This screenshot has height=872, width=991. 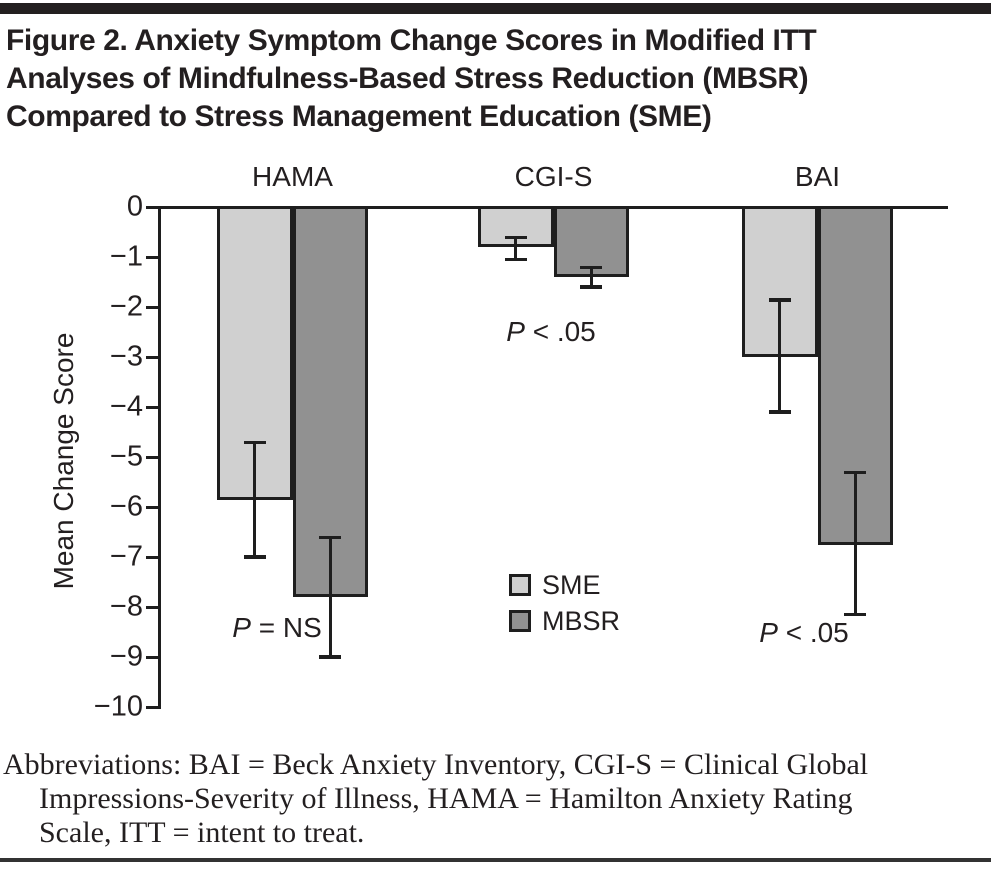 I want to click on bottom-rule, so click(x=495, y=860).